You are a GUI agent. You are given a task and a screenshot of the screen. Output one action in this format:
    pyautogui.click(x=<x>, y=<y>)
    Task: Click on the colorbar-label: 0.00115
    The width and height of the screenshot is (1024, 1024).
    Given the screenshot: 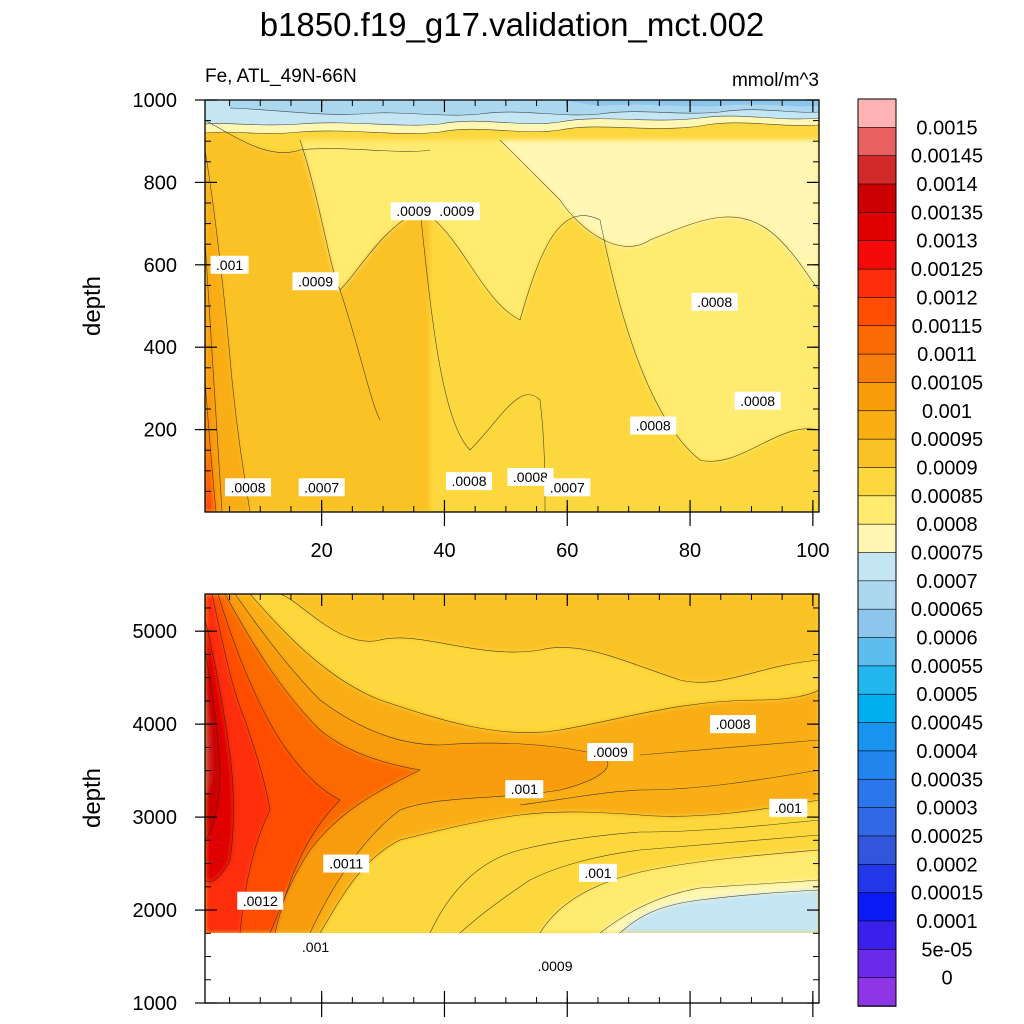 What is the action you would take?
    pyautogui.click(x=947, y=327)
    